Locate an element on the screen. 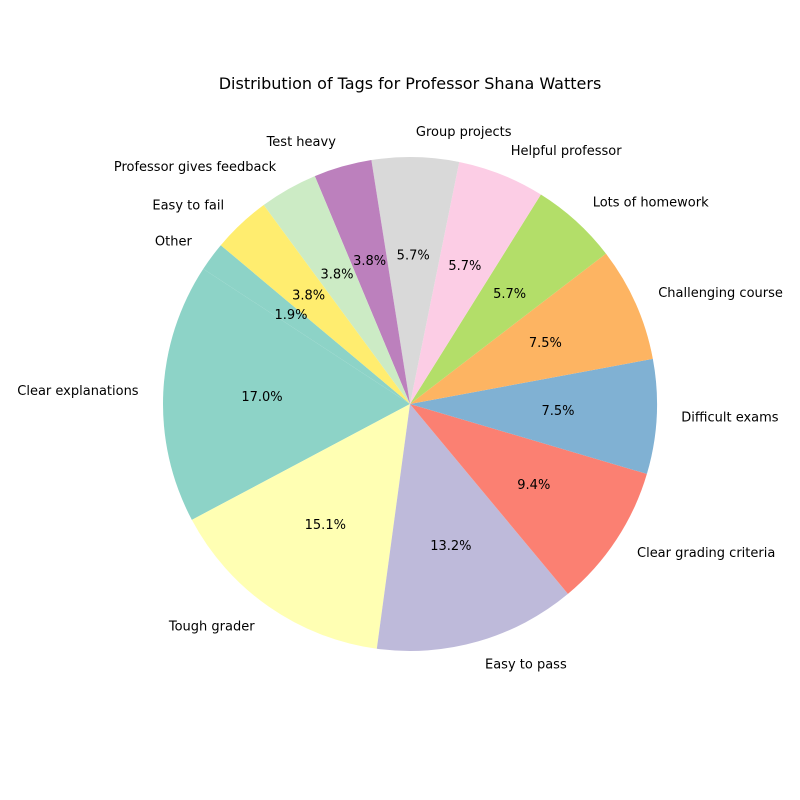 This screenshot has height=800, width=800. slice-label: Group projects is located at coordinates (464, 132).